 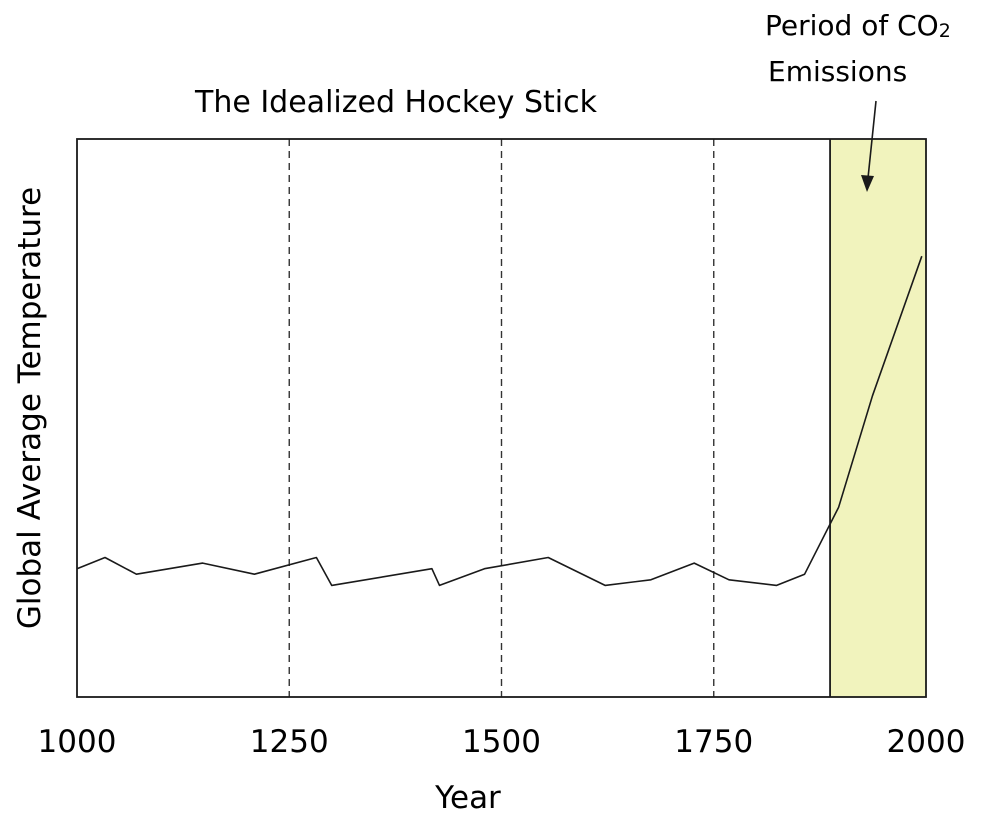 I want to click on annotation-arrow-shaft, so click(x=872, y=139).